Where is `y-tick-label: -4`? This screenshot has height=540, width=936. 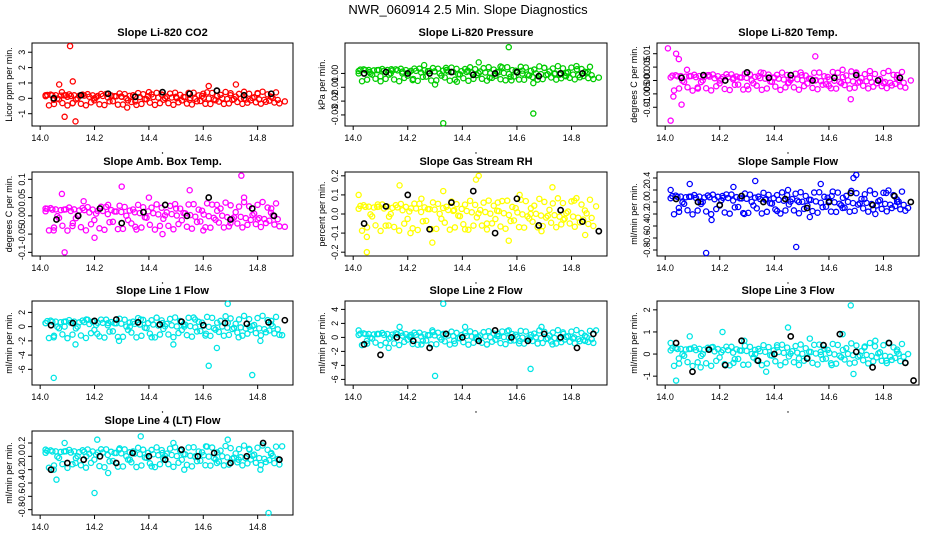 y-tick-label: -4 is located at coordinates (22, 355).